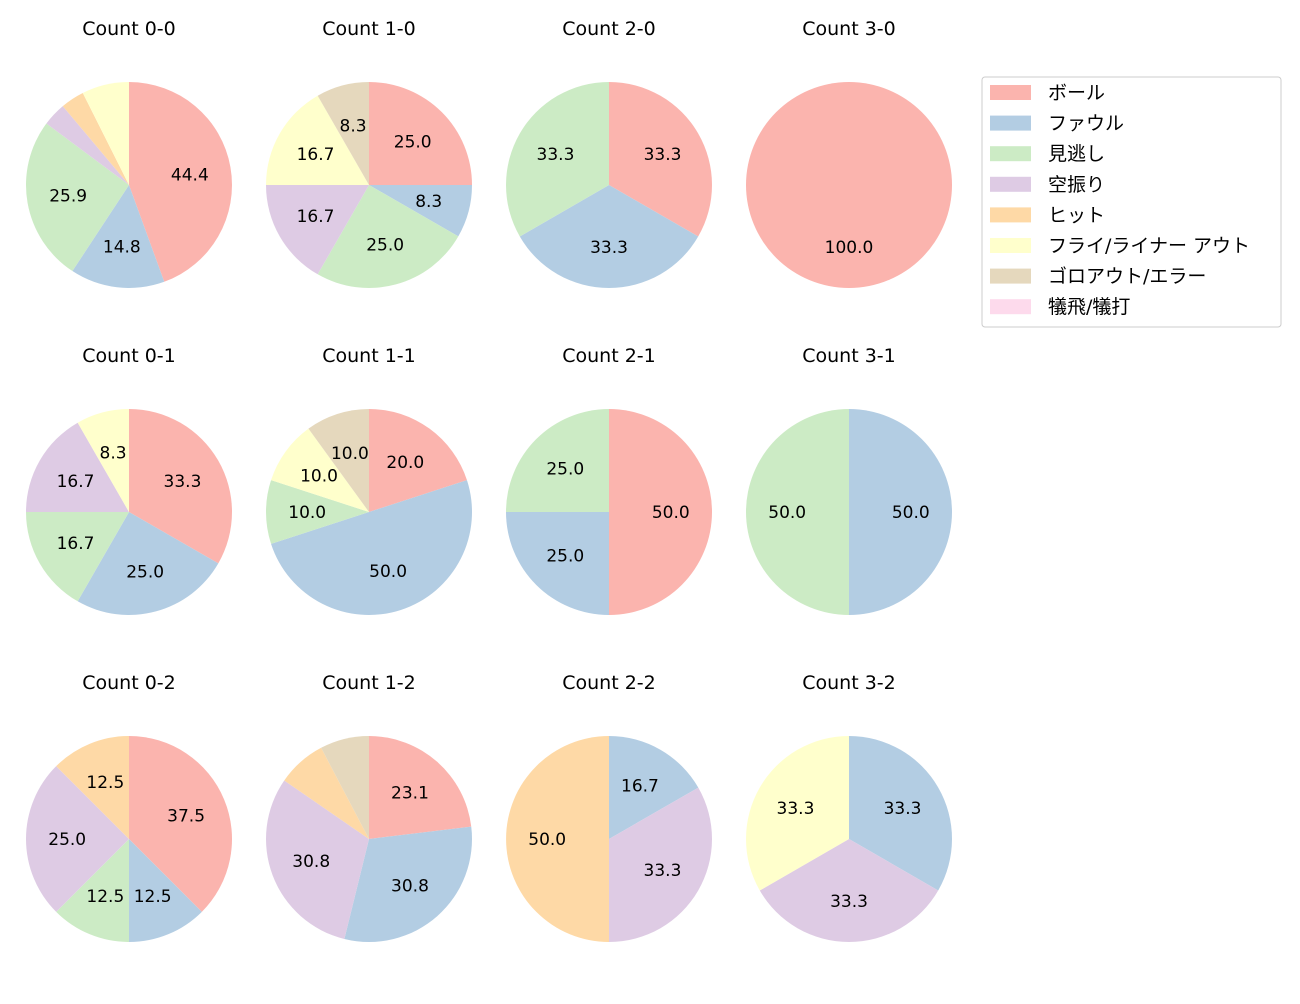  Describe the element at coordinates (849, 683) in the screenshot. I see `pie-title: Count 3-2` at that location.